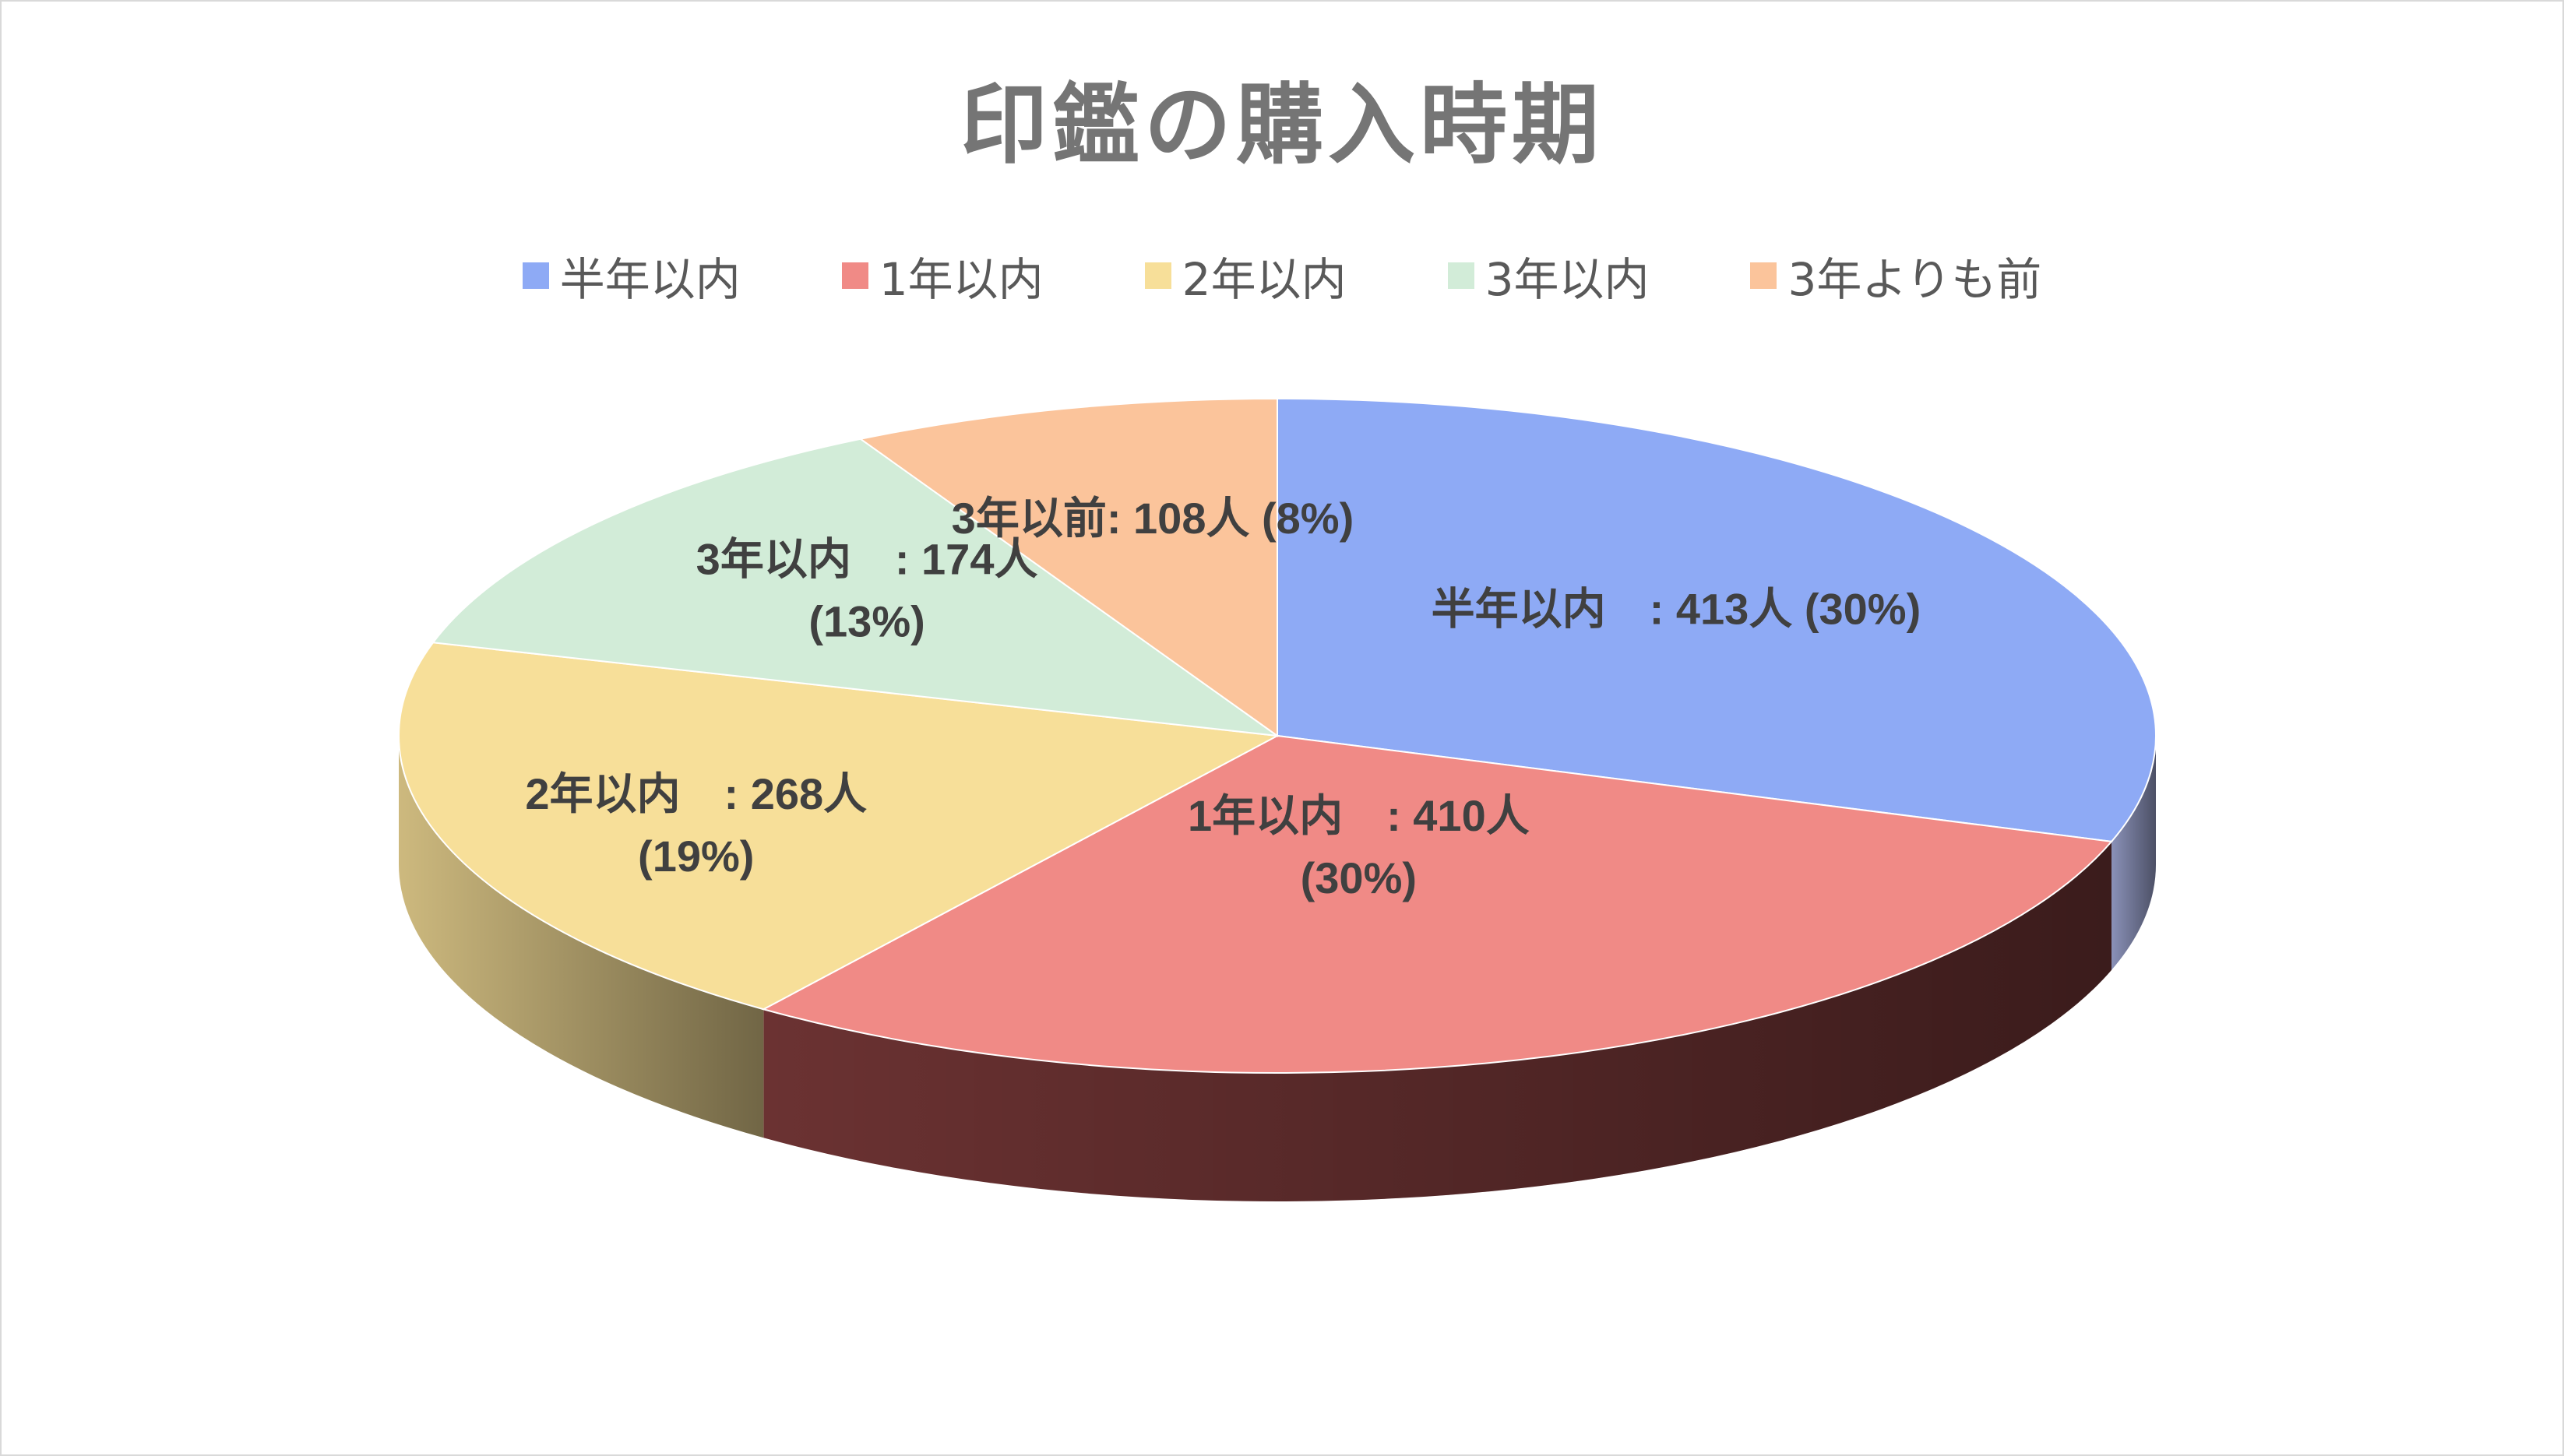  I want to click on legend-item-before-3-years: 3年よりも前, so click(1895, 275).